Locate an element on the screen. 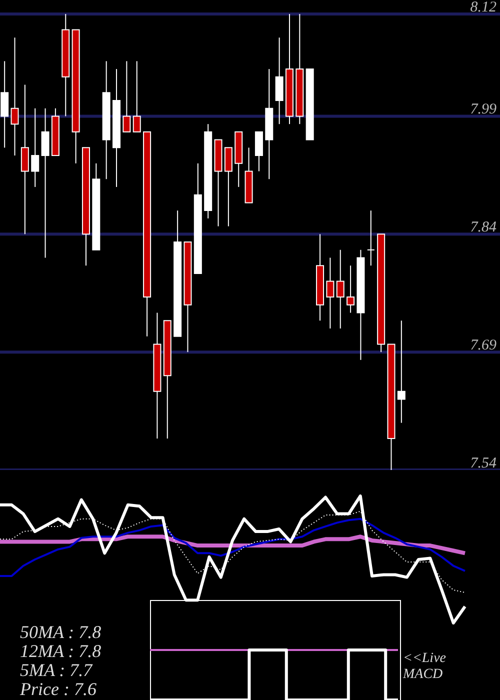  text: 5MA : 7.7 is located at coordinates (57, 670).